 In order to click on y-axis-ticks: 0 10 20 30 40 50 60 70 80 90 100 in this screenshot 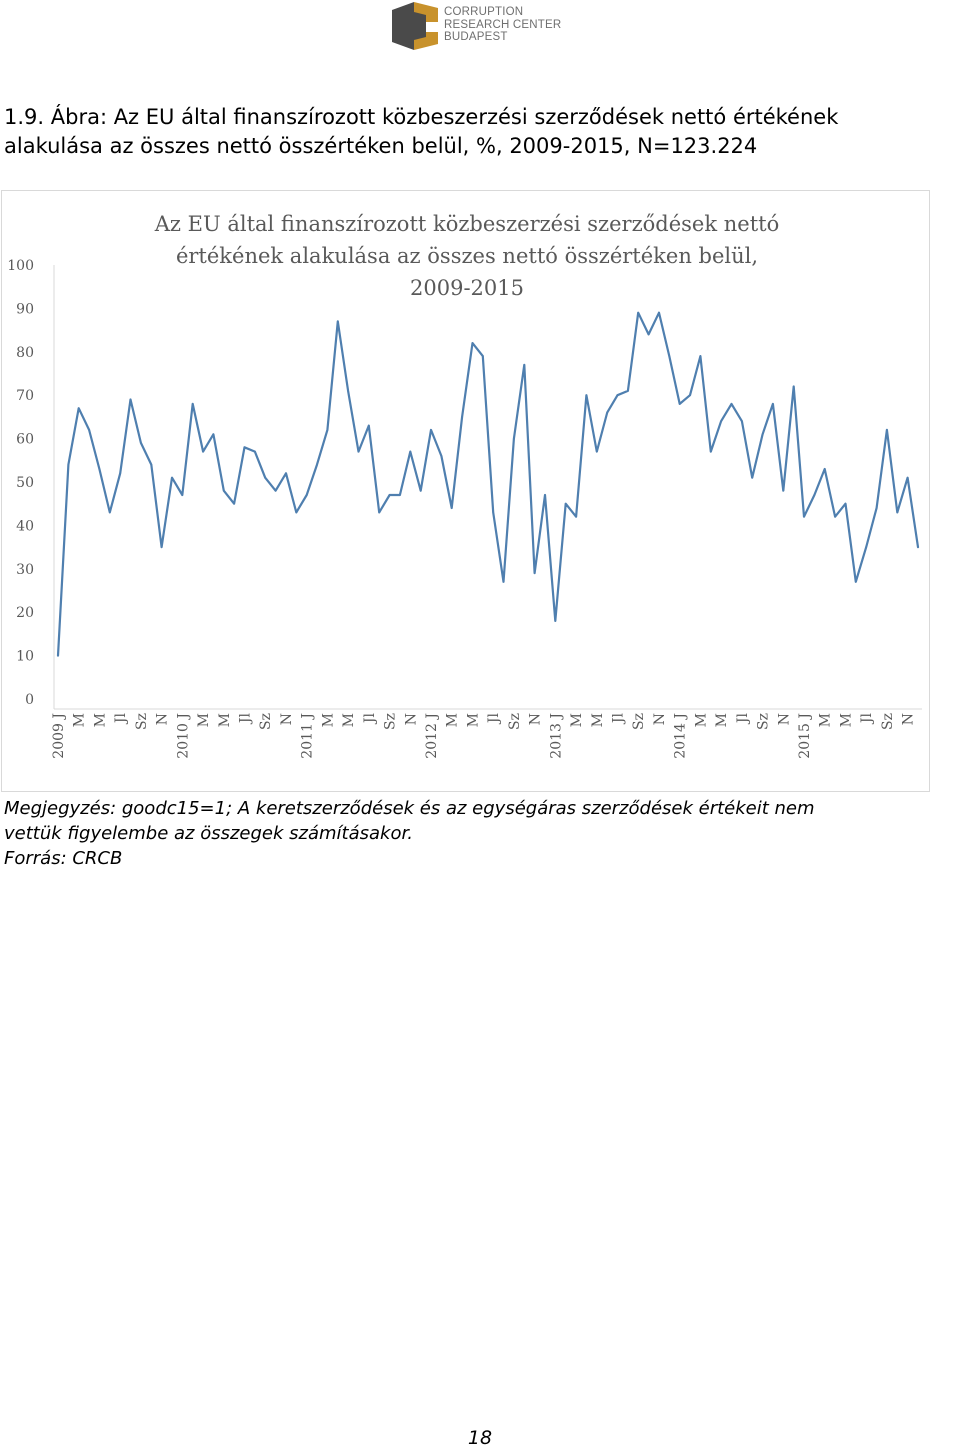, I will do `click(20, 483)`.